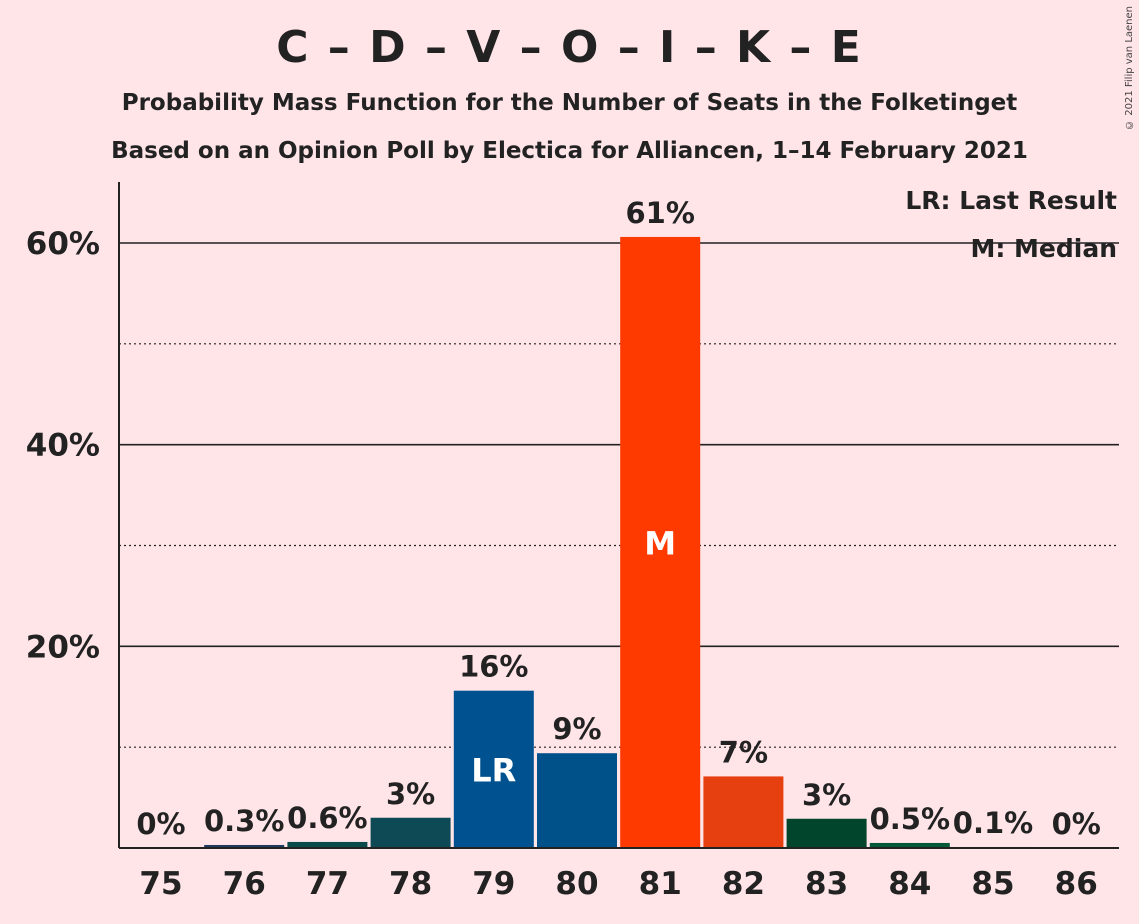 This screenshot has width=1139, height=924. I want to click on legend-entry: LR: Last Result, so click(1011, 200).